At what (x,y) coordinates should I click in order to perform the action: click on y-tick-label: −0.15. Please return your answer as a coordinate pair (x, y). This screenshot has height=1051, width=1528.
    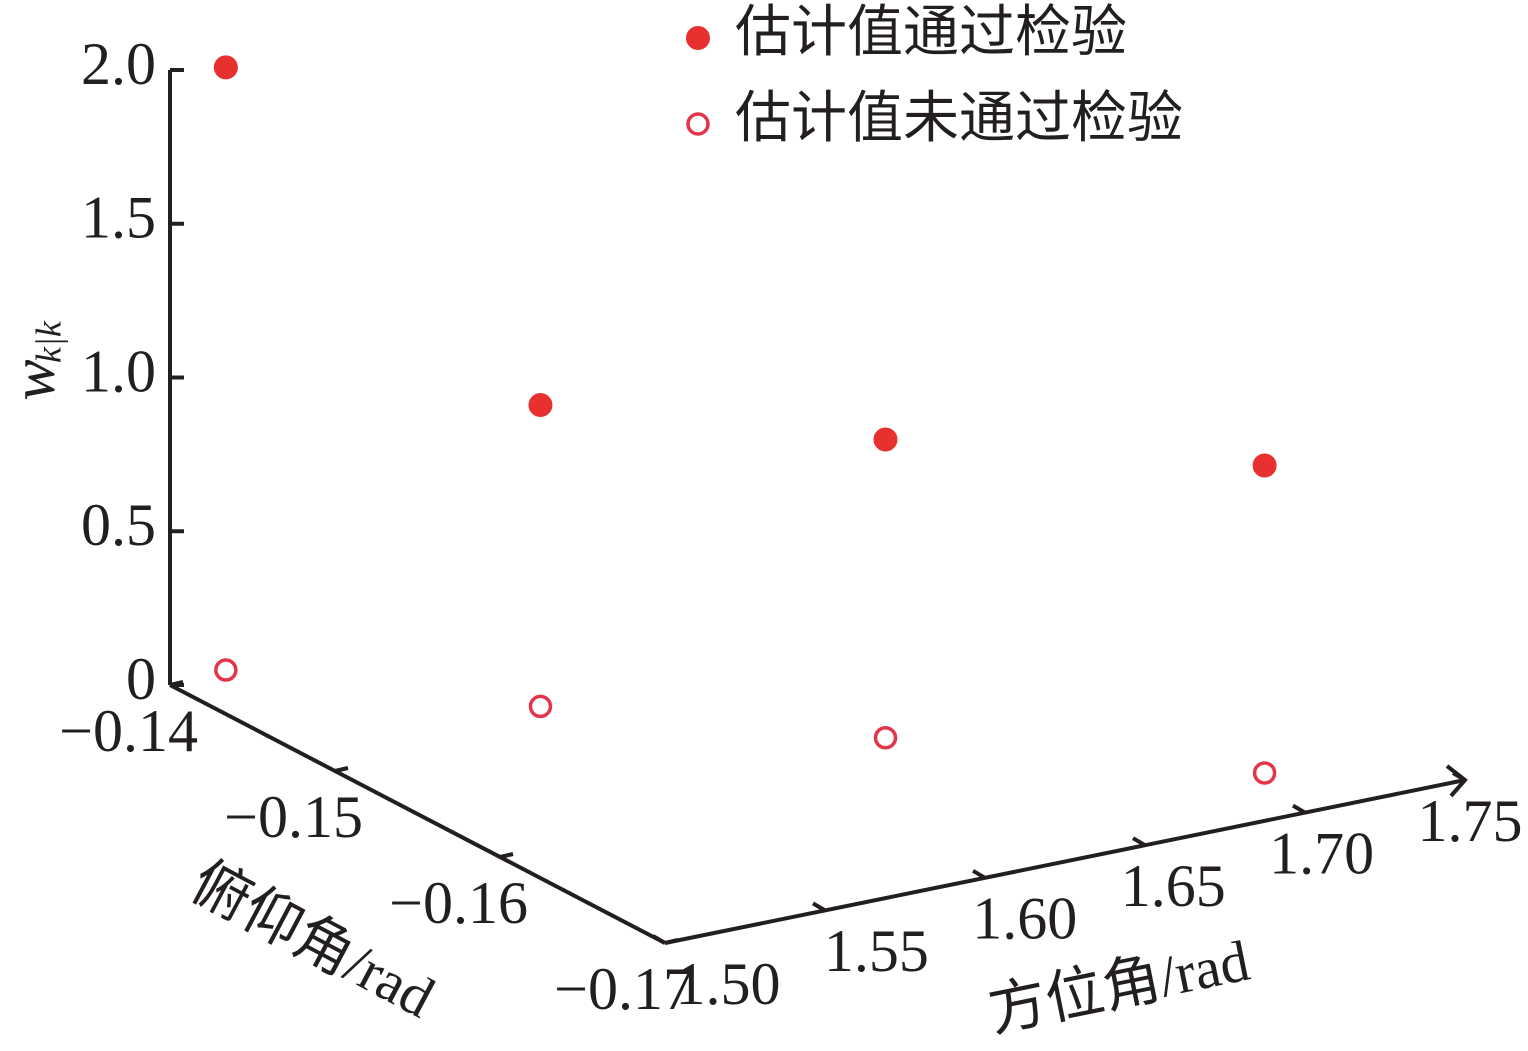
    Looking at the image, I should click on (293, 817).